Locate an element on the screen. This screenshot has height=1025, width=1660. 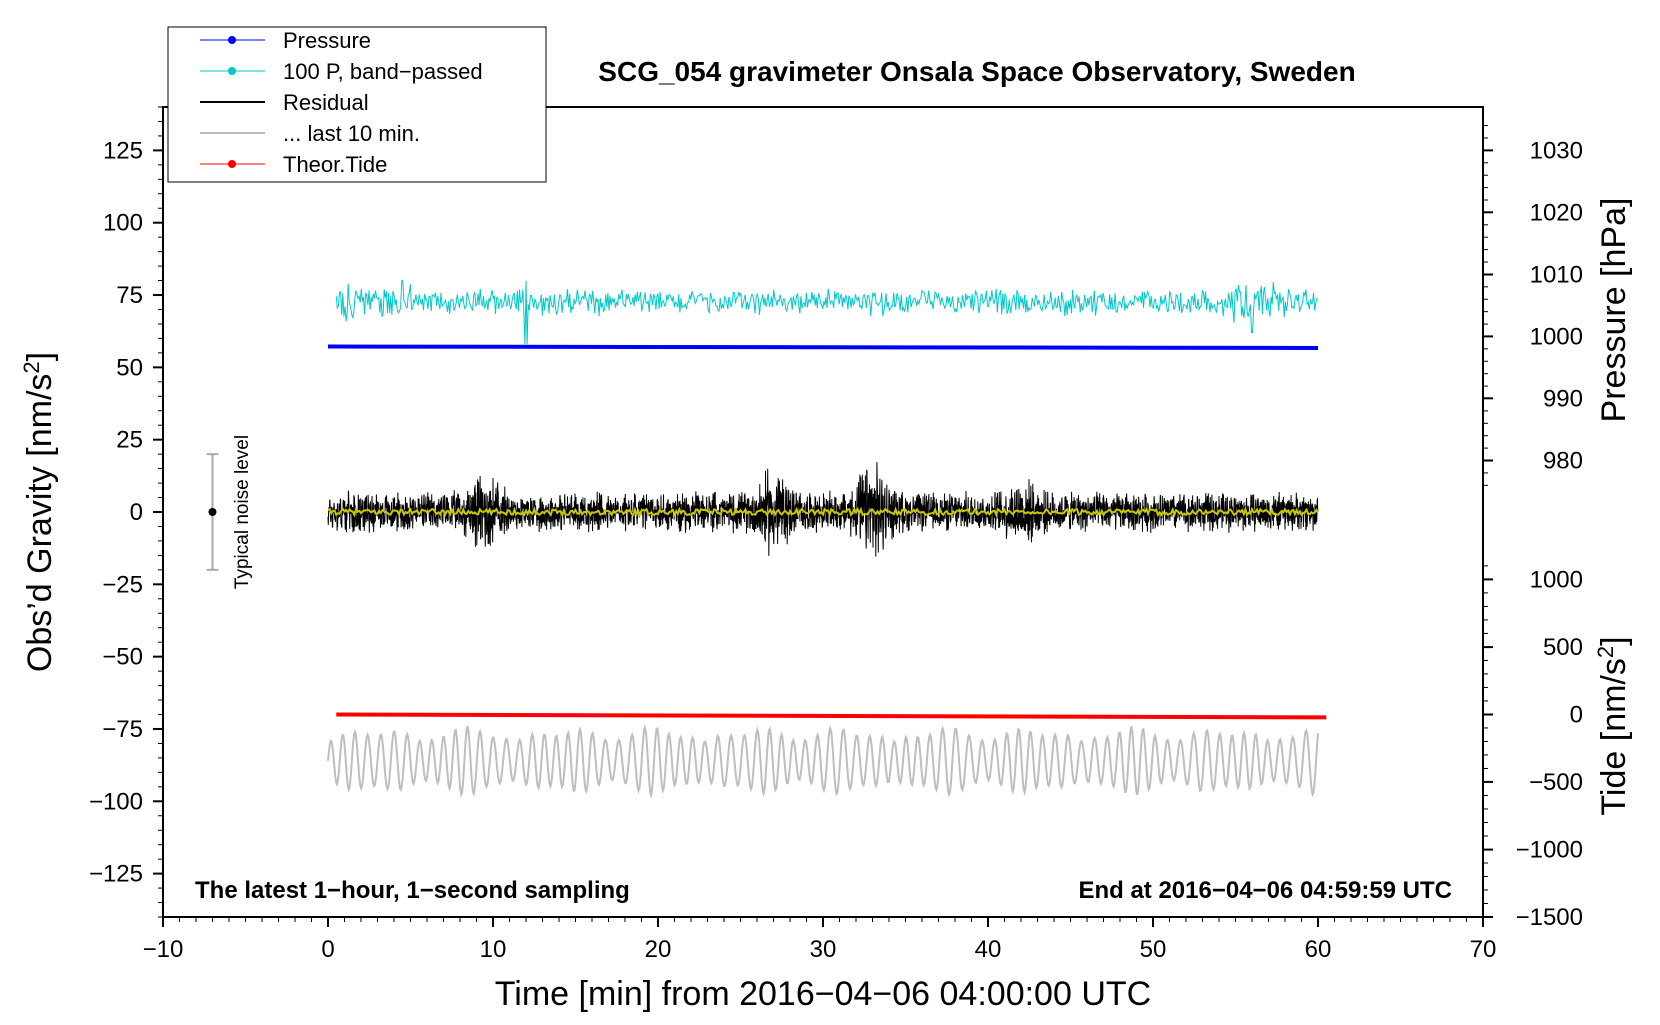
left-tick-label: 25 is located at coordinates (129, 440).